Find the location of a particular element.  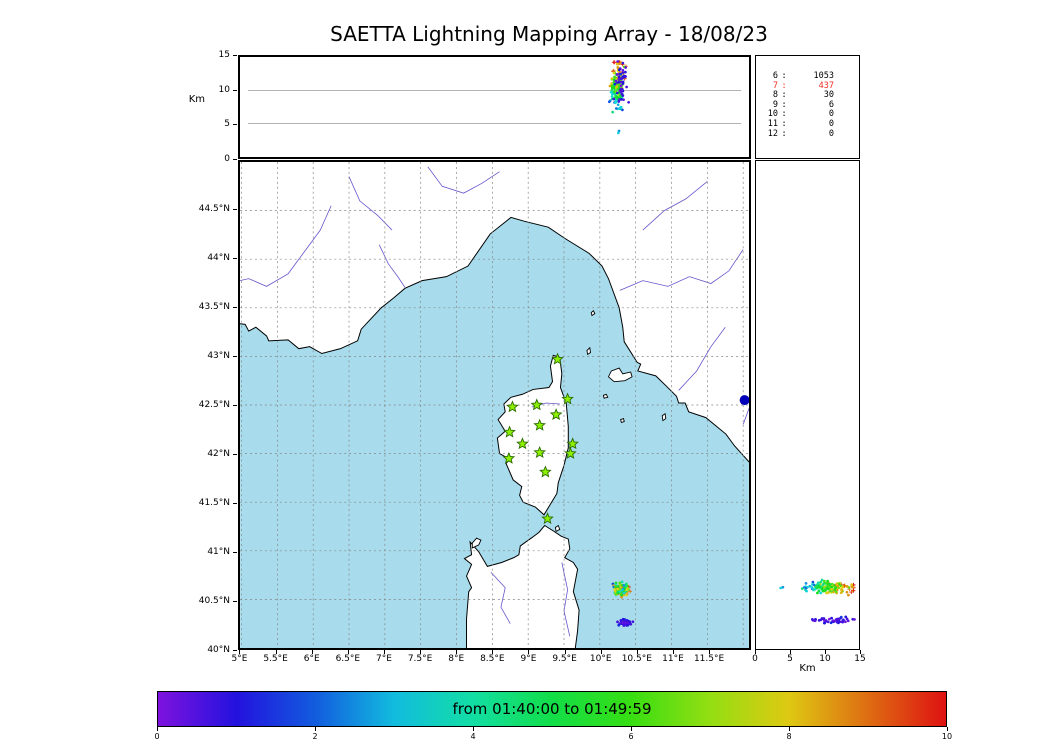

time-colorbar: from 01:40:00 to 01:49:59 is located at coordinates (552, 709).